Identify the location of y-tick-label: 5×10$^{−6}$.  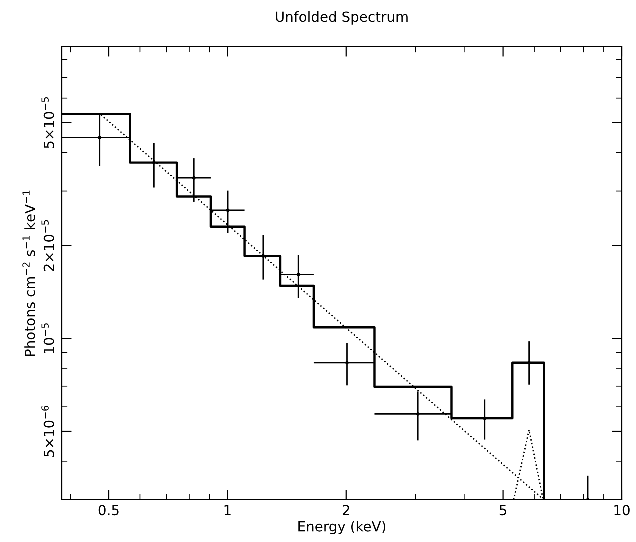
(48, 431).